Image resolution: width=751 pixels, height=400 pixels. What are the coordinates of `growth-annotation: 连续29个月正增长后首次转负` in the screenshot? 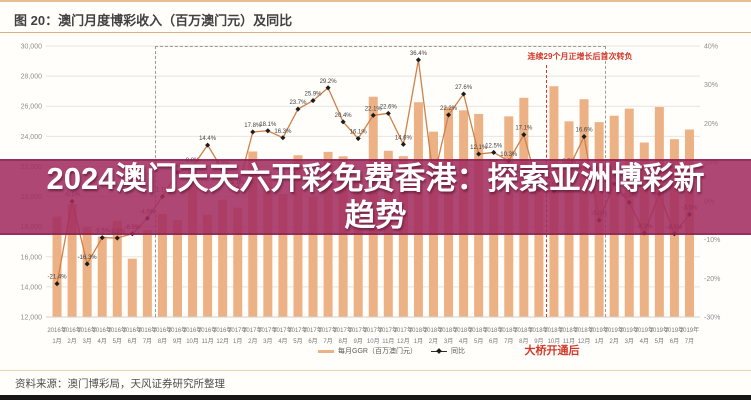 It's located at (580, 56).